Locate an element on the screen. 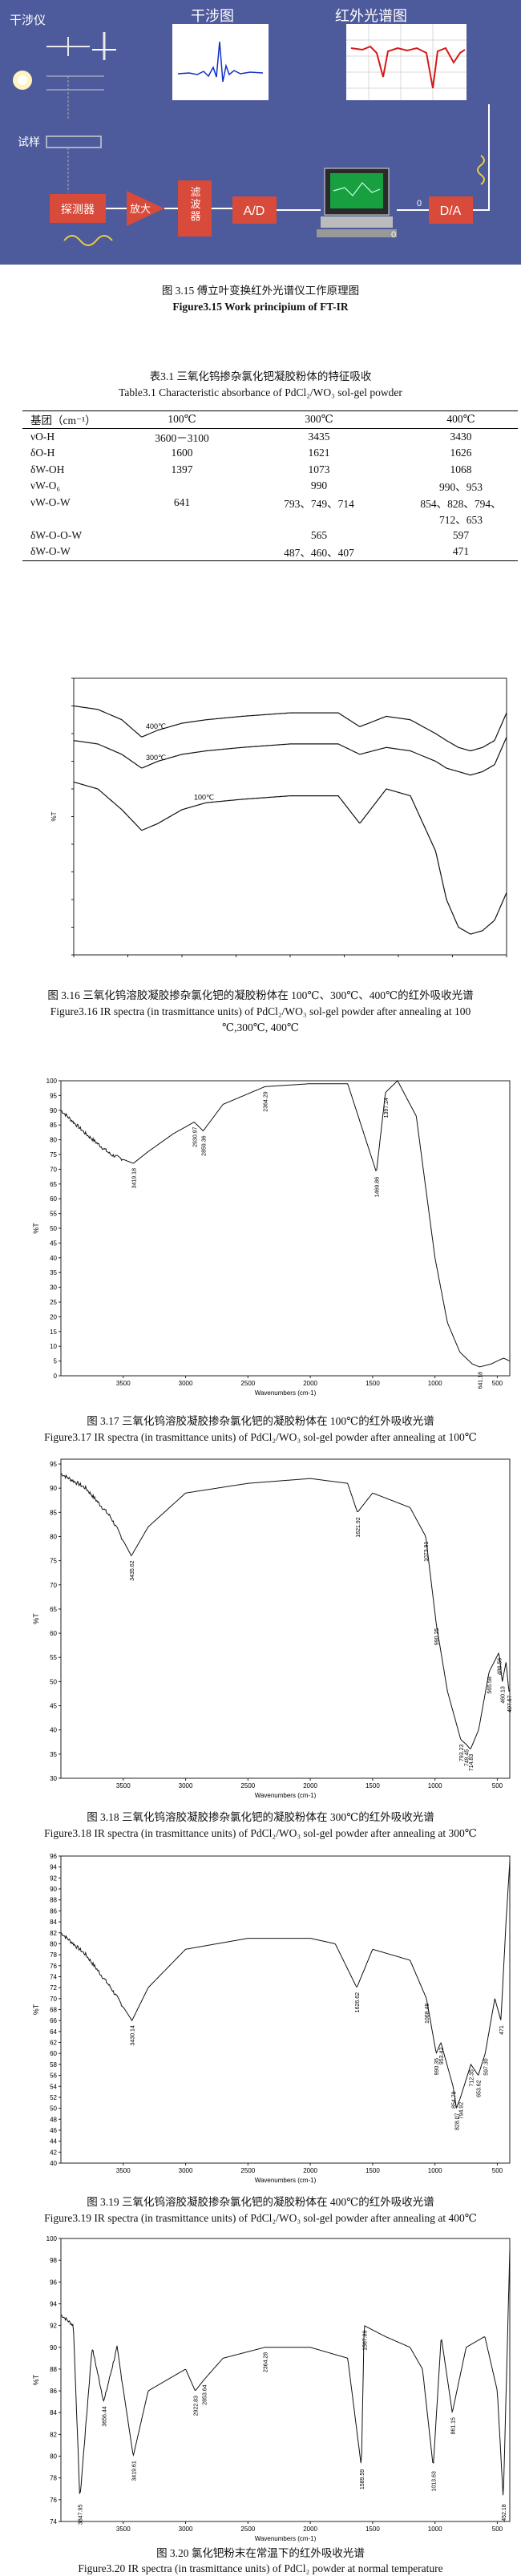 This screenshot has height=2576, width=521. table-row: δW-O-W 487、460、407 471 is located at coordinates (270, 552).